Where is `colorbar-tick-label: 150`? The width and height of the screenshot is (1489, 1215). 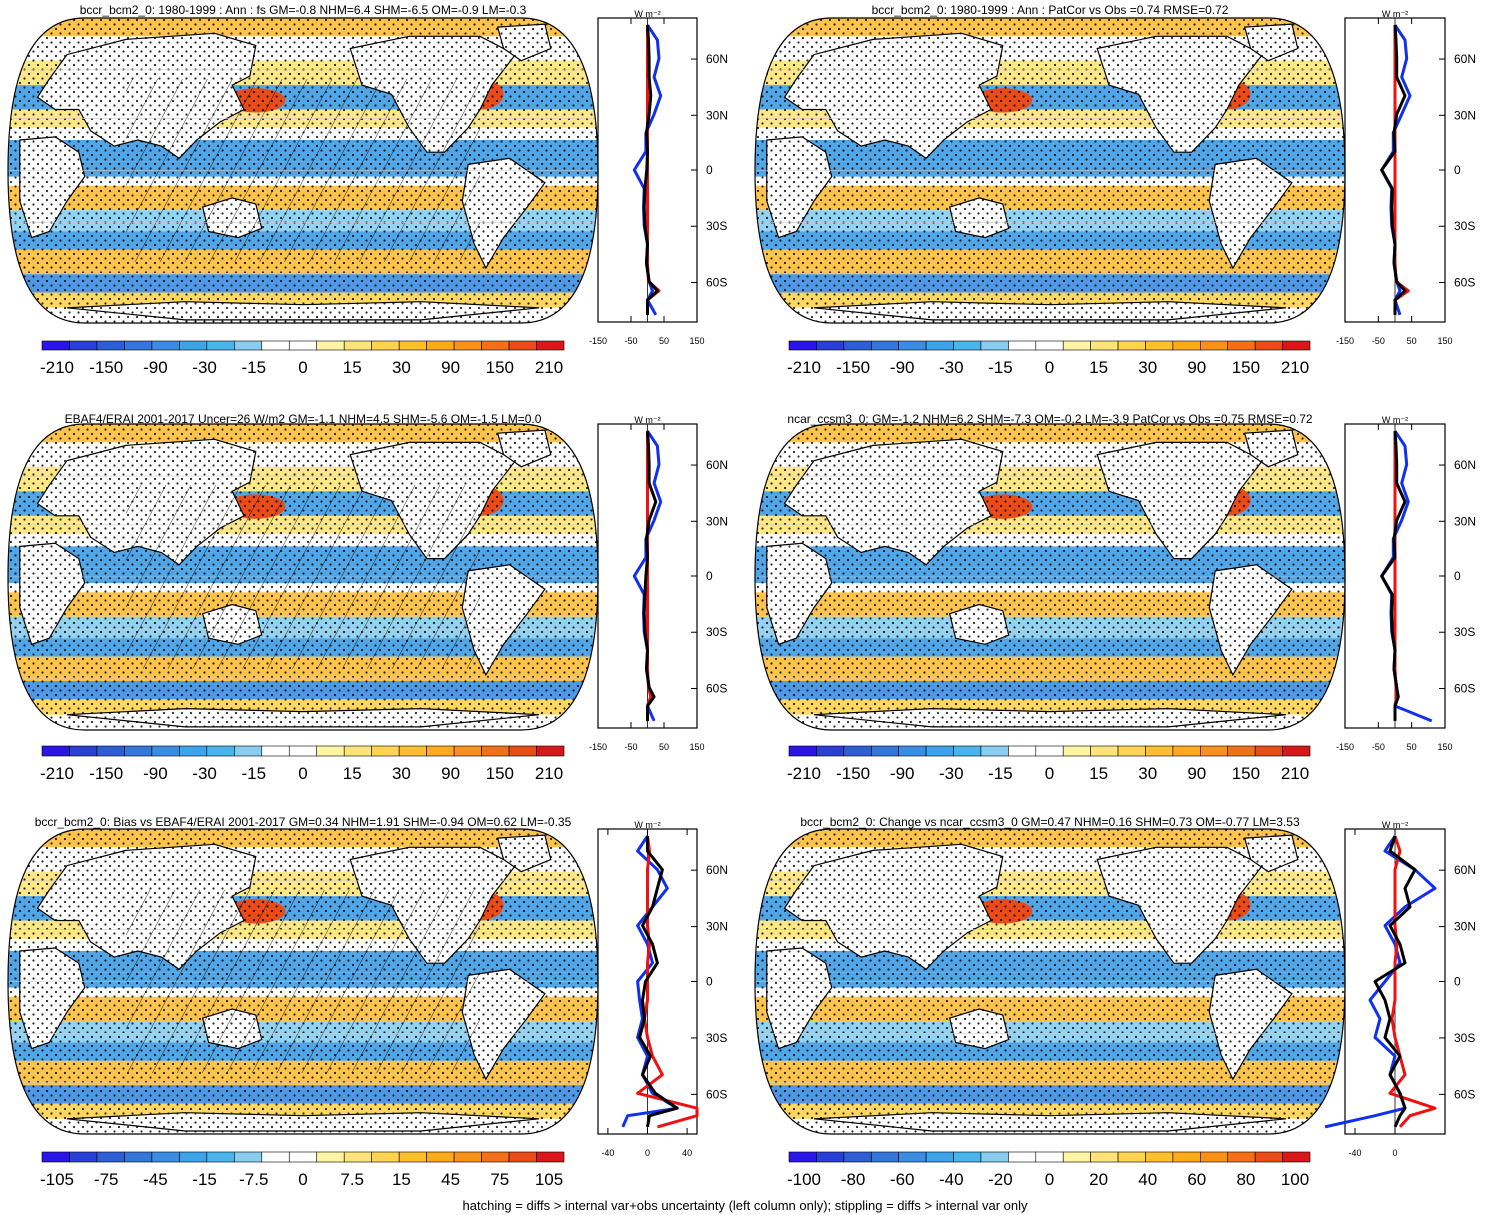
colorbar-tick-label: 150 is located at coordinates (500, 367).